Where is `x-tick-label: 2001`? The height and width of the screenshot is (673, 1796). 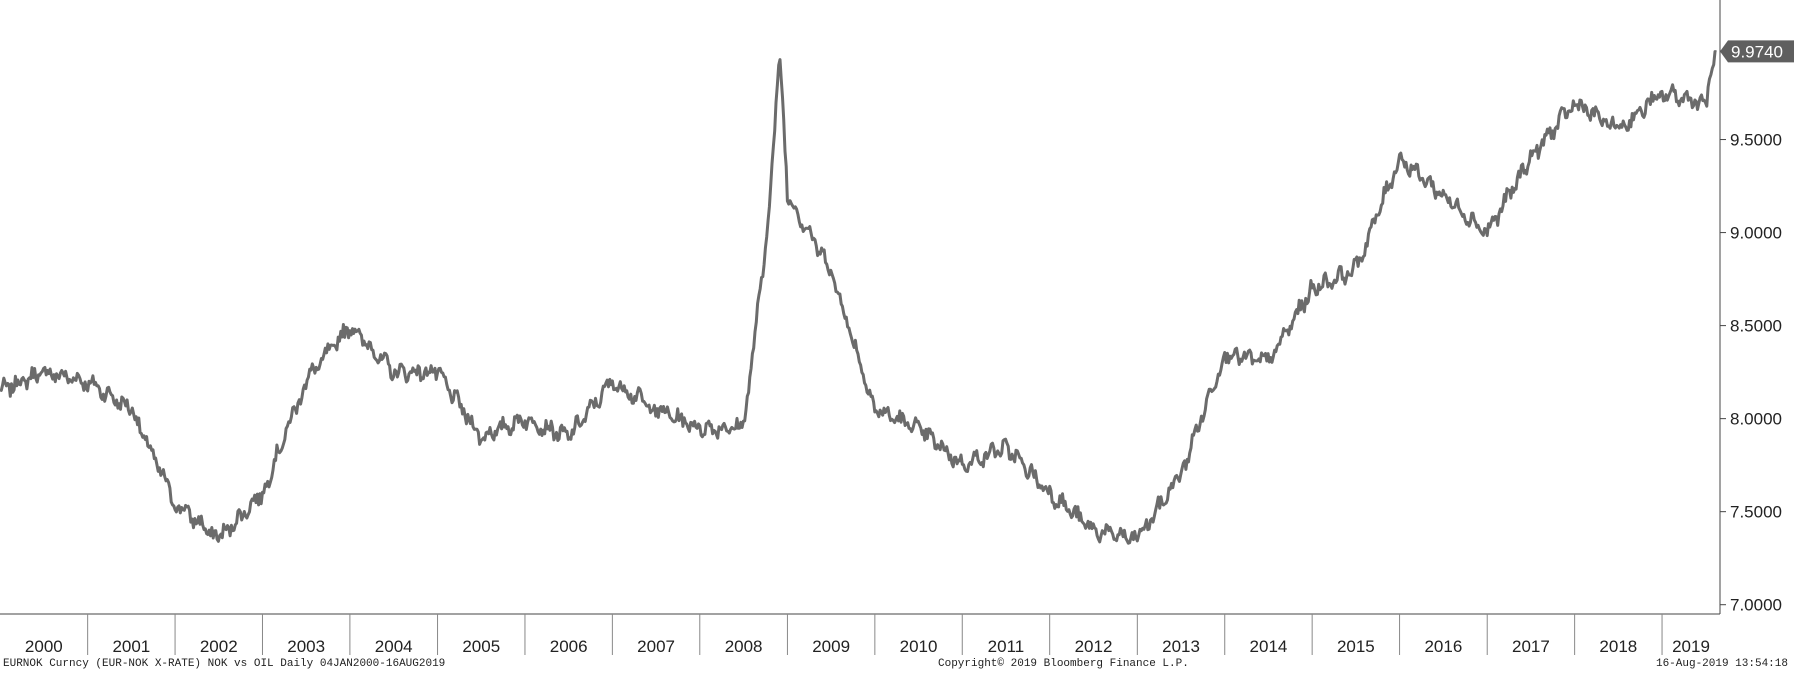
x-tick-label: 2001 is located at coordinates (131, 646).